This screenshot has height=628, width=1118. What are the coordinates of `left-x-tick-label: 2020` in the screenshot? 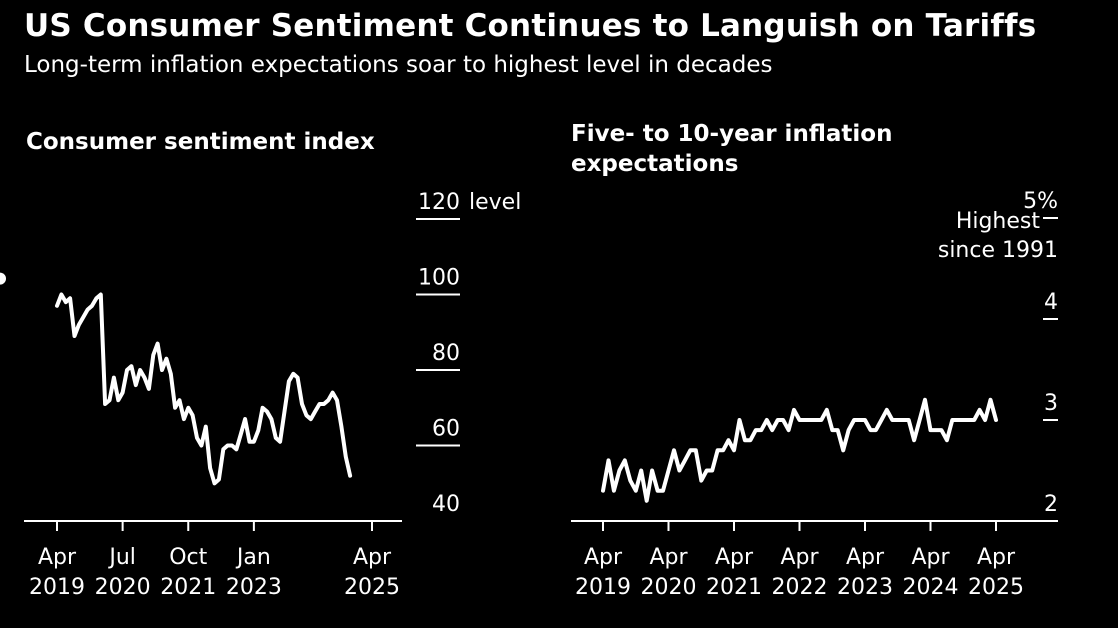 It's located at (123, 587).